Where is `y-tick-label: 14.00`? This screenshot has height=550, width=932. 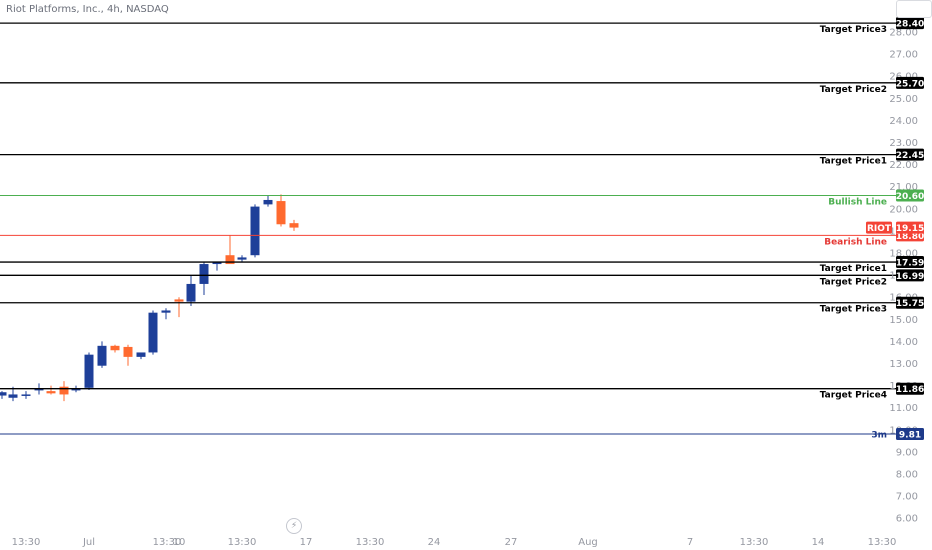 y-tick-label: 14.00 is located at coordinates (903, 342).